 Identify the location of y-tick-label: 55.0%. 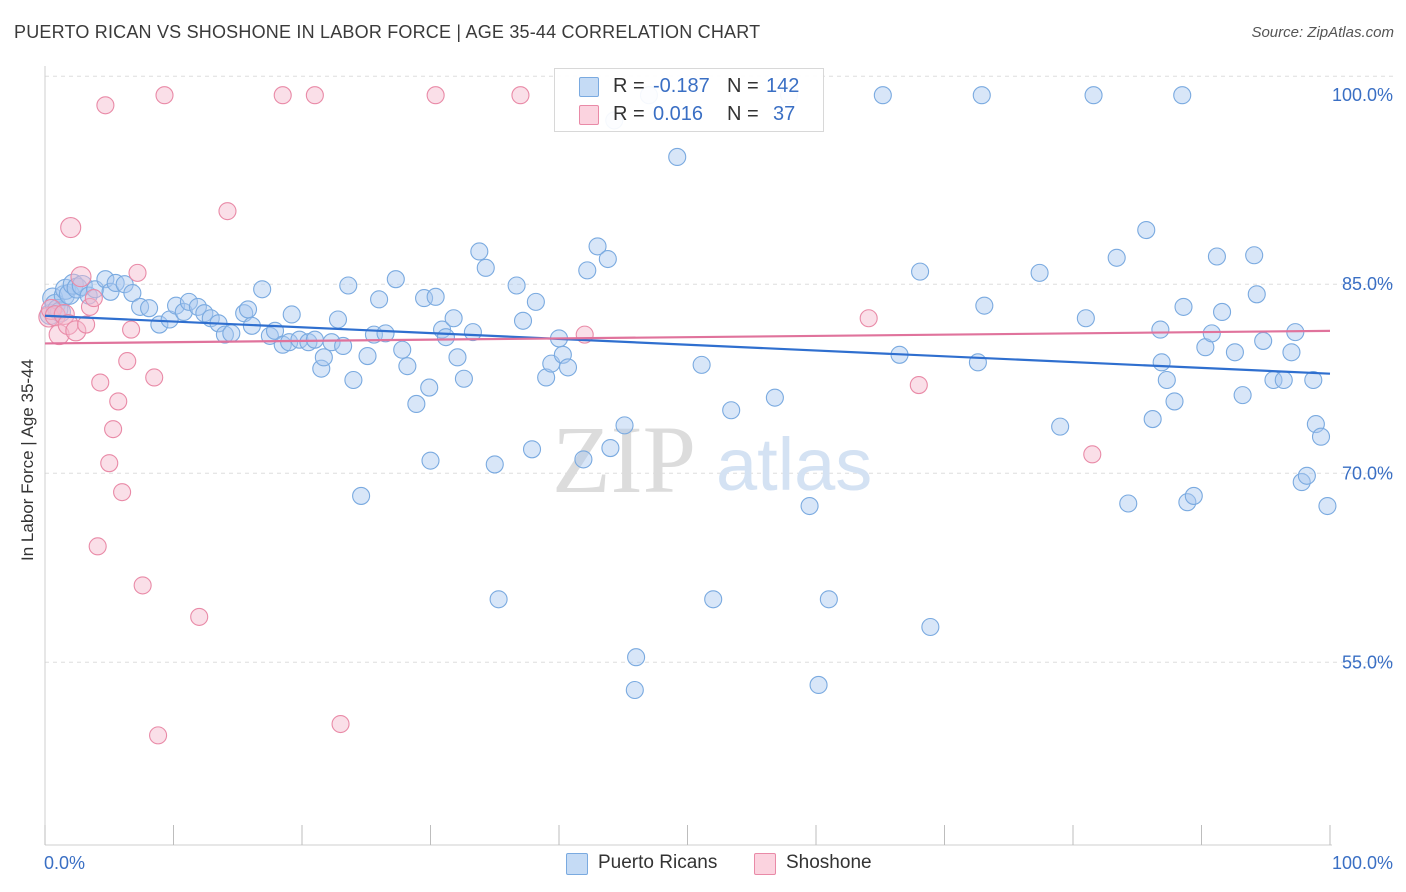
(1367, 662).